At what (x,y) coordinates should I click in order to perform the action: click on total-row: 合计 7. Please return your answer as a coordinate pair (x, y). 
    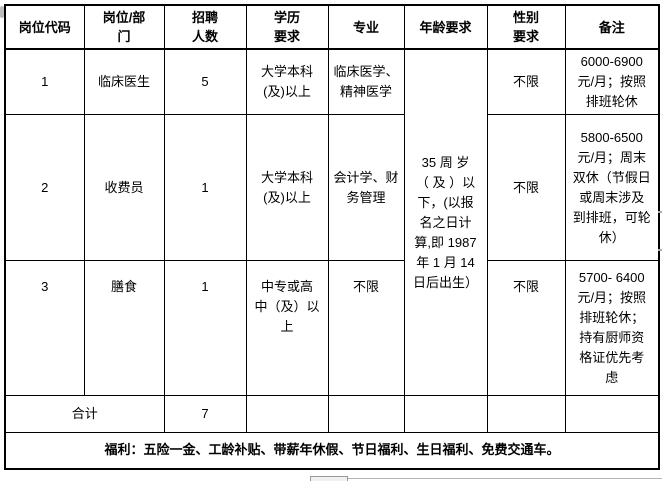
    Looking at the image, I should click on (332, 414).